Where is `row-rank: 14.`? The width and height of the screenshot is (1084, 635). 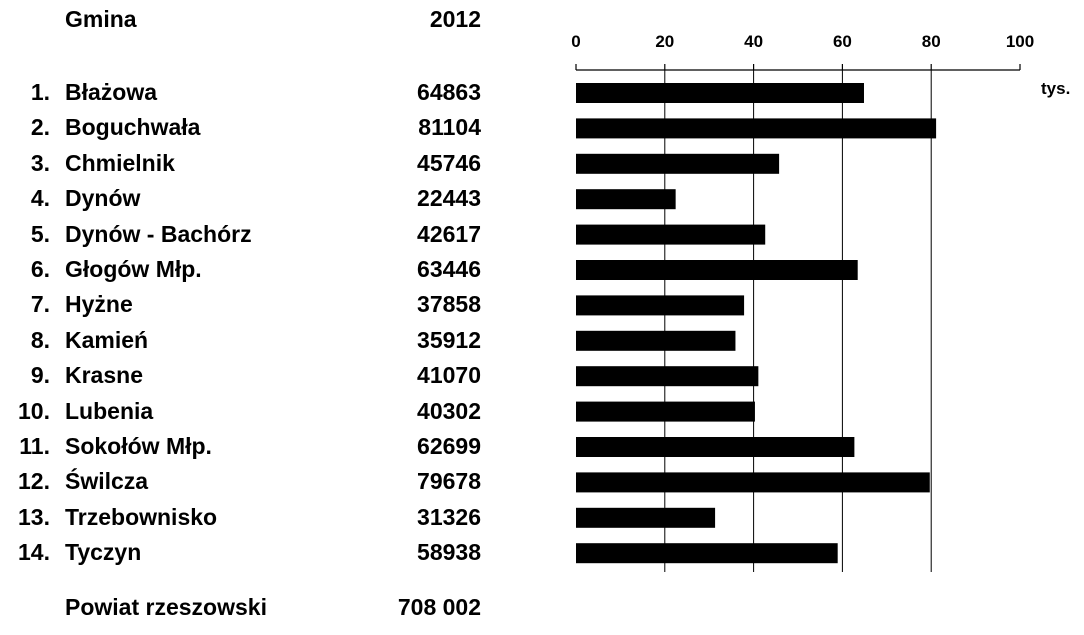 row-rank: 14. is located at coordinates (34, 552).